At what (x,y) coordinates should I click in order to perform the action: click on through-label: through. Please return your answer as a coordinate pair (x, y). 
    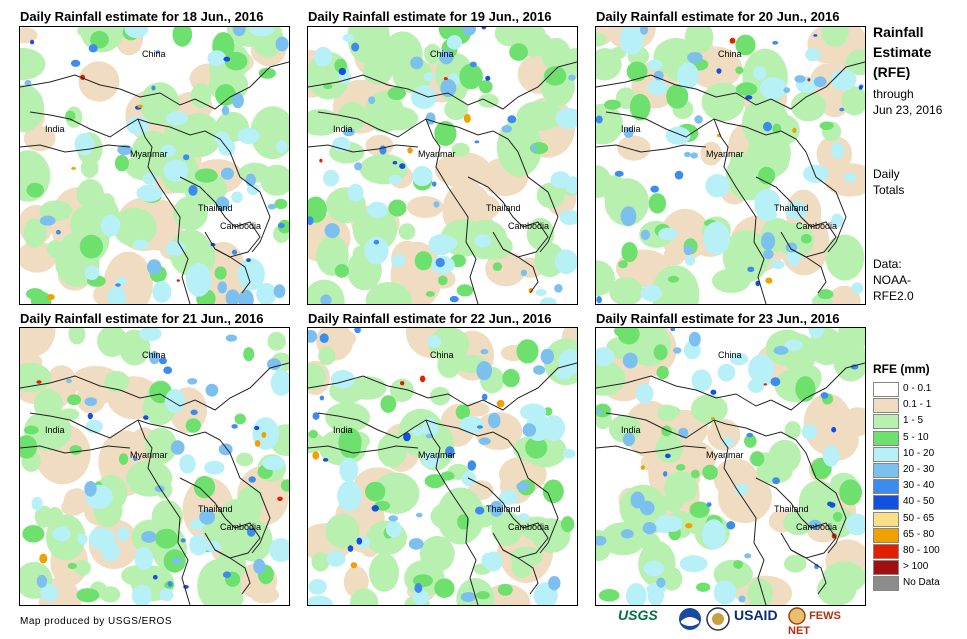
    Looking at the image, I should click on (893, 94).